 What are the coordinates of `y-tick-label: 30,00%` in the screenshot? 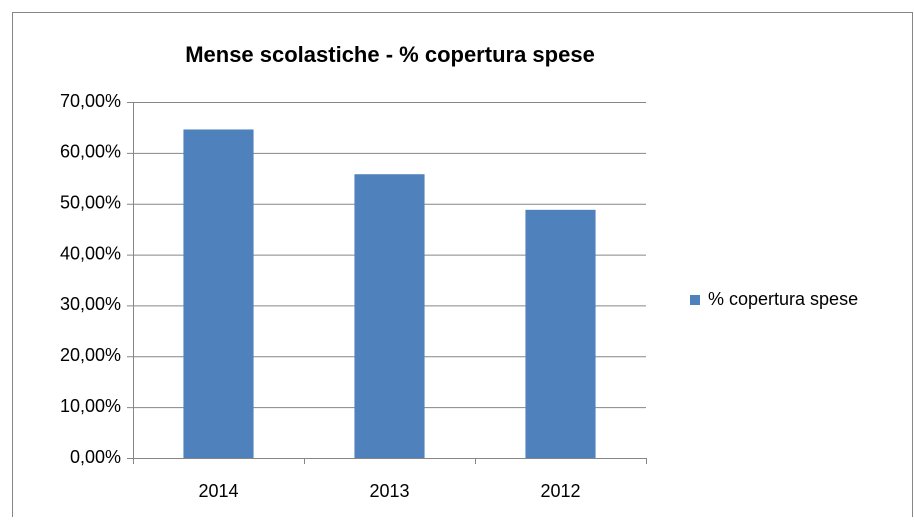 It's located at (90, 304).